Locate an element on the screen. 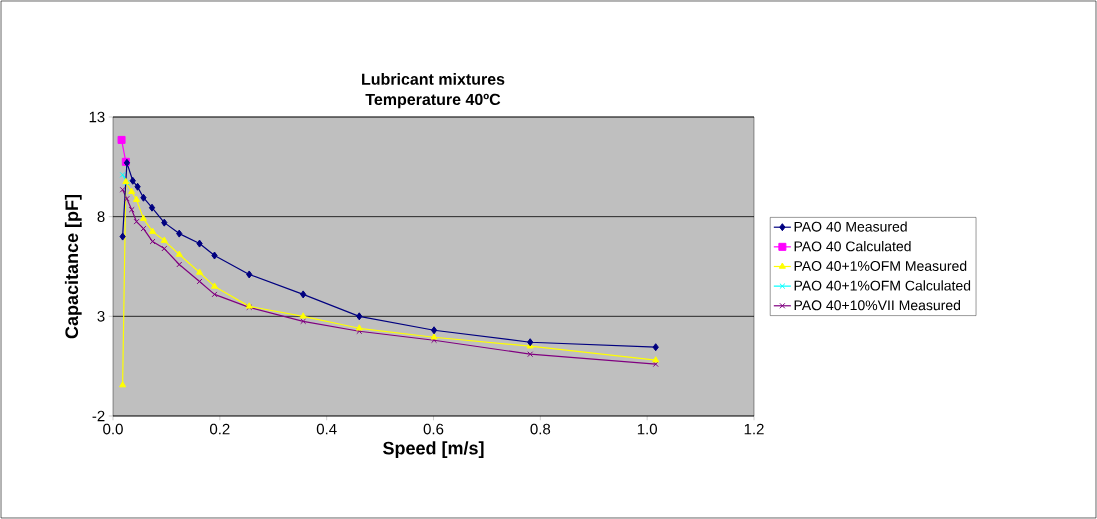 The image size is (1097, 519). x-tick-label: 0.8 is located at coordinates (540, 429).